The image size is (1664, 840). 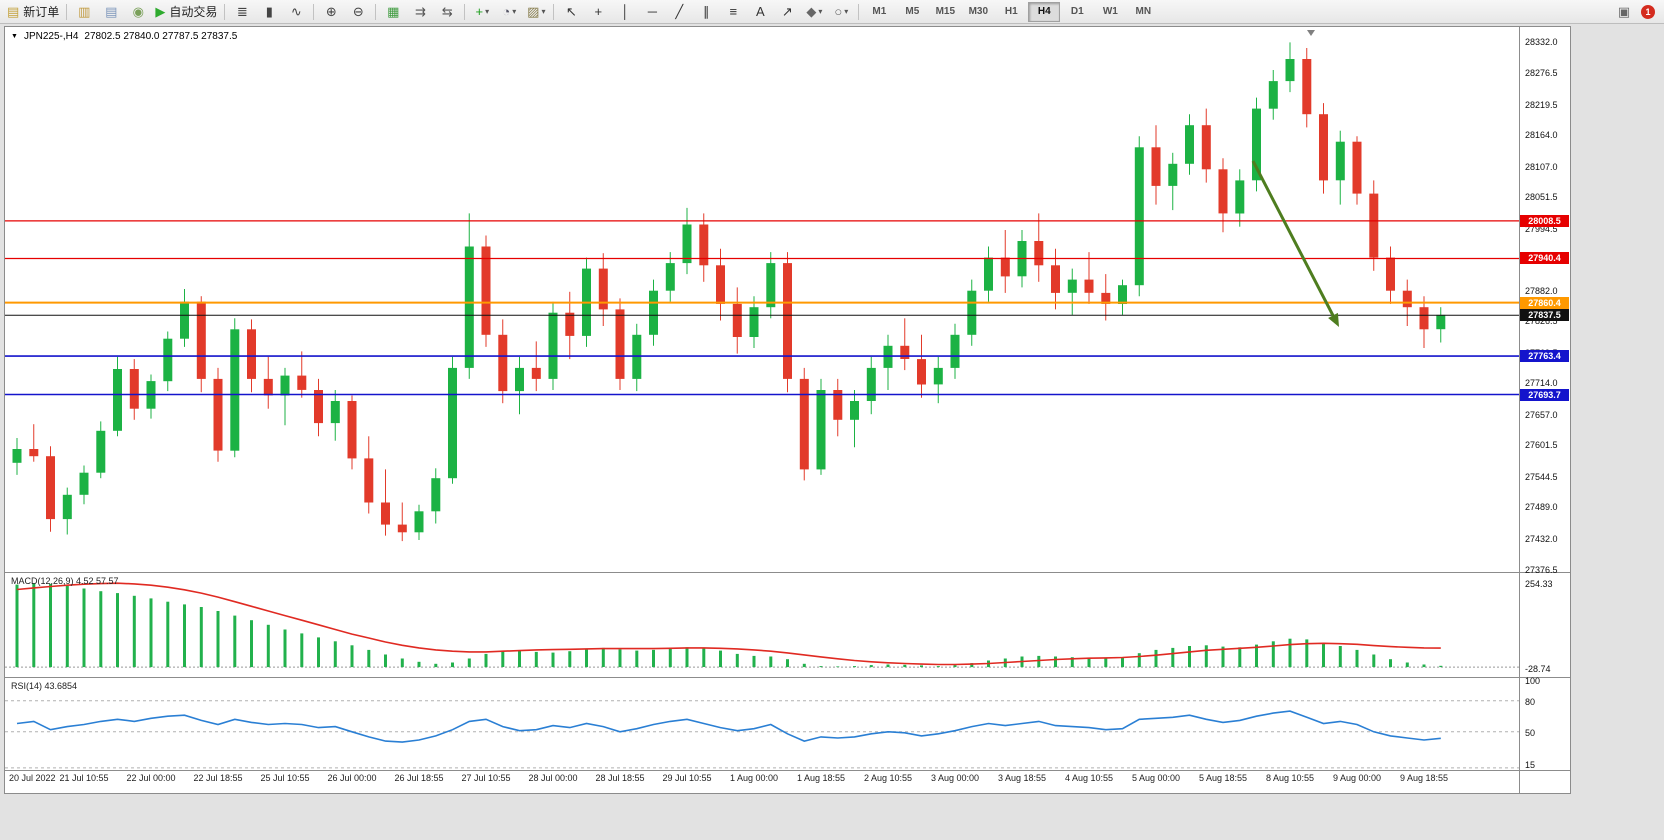 I want to click on macd-histogram, so click(x=729, y=625).